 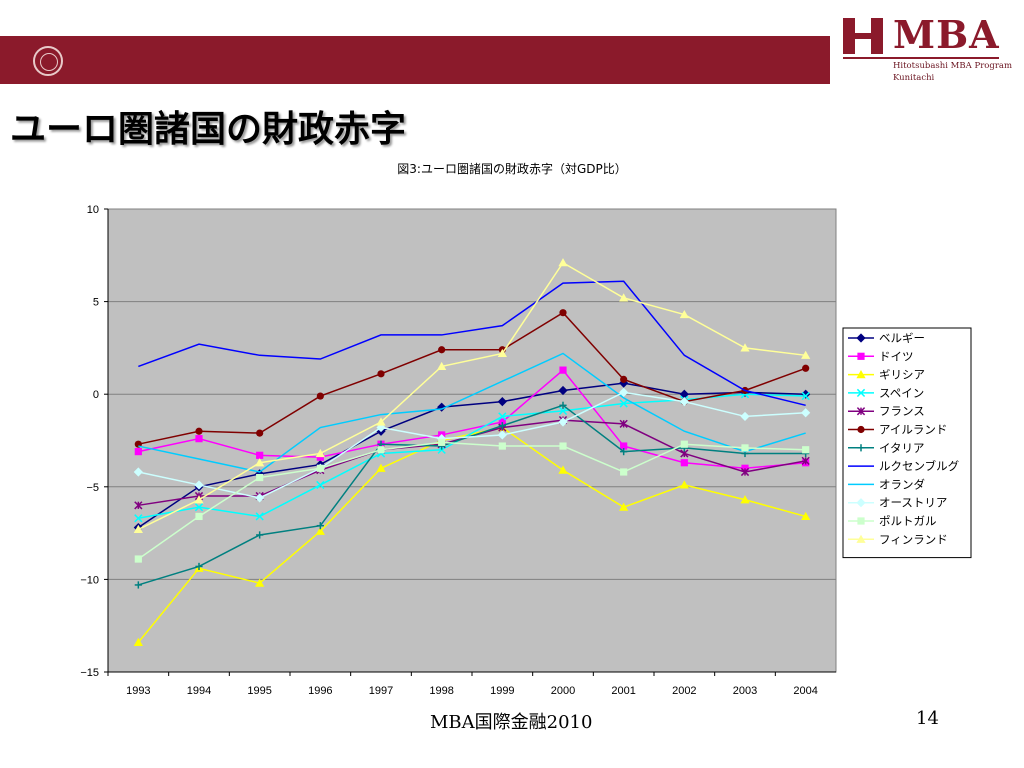 I want to click on y-tick-label: 5, so click(x=96, y=303).